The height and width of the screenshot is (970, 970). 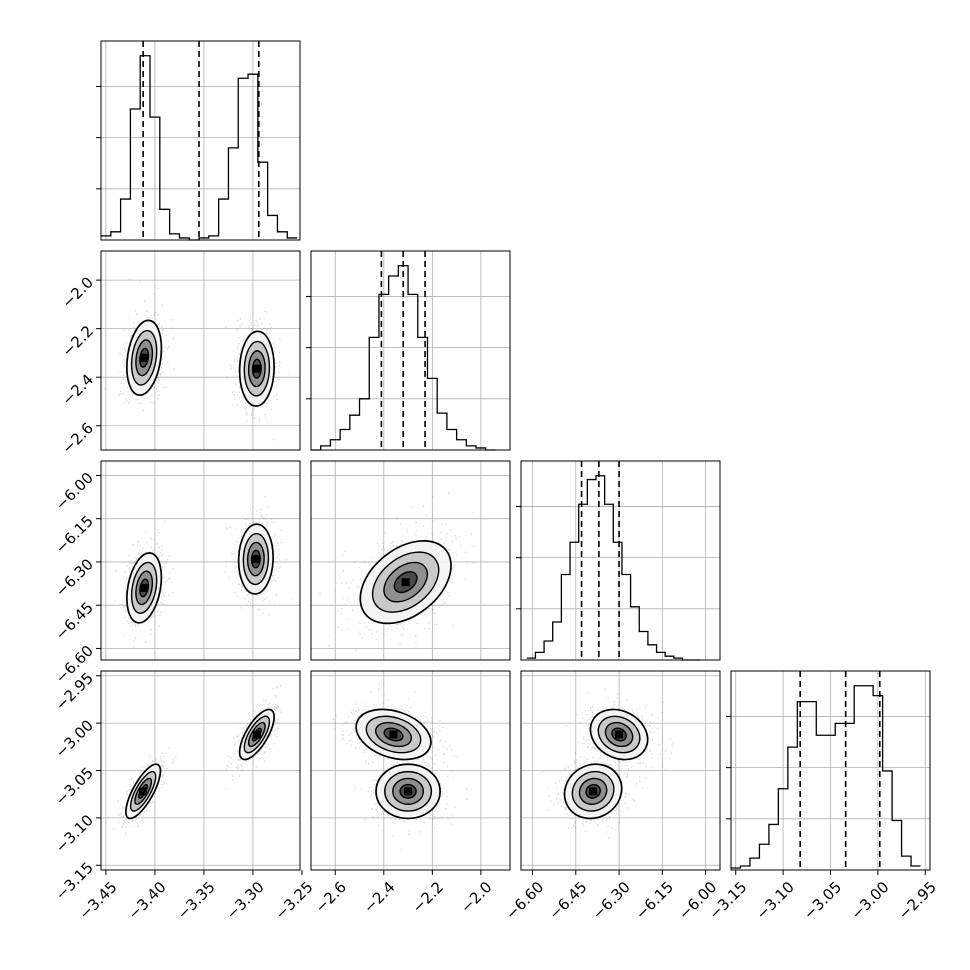 What do you see at coordinates (146, 900) in the screenshot?
I see `x-tick-label: −3.40` at bounding box center [146, 900].